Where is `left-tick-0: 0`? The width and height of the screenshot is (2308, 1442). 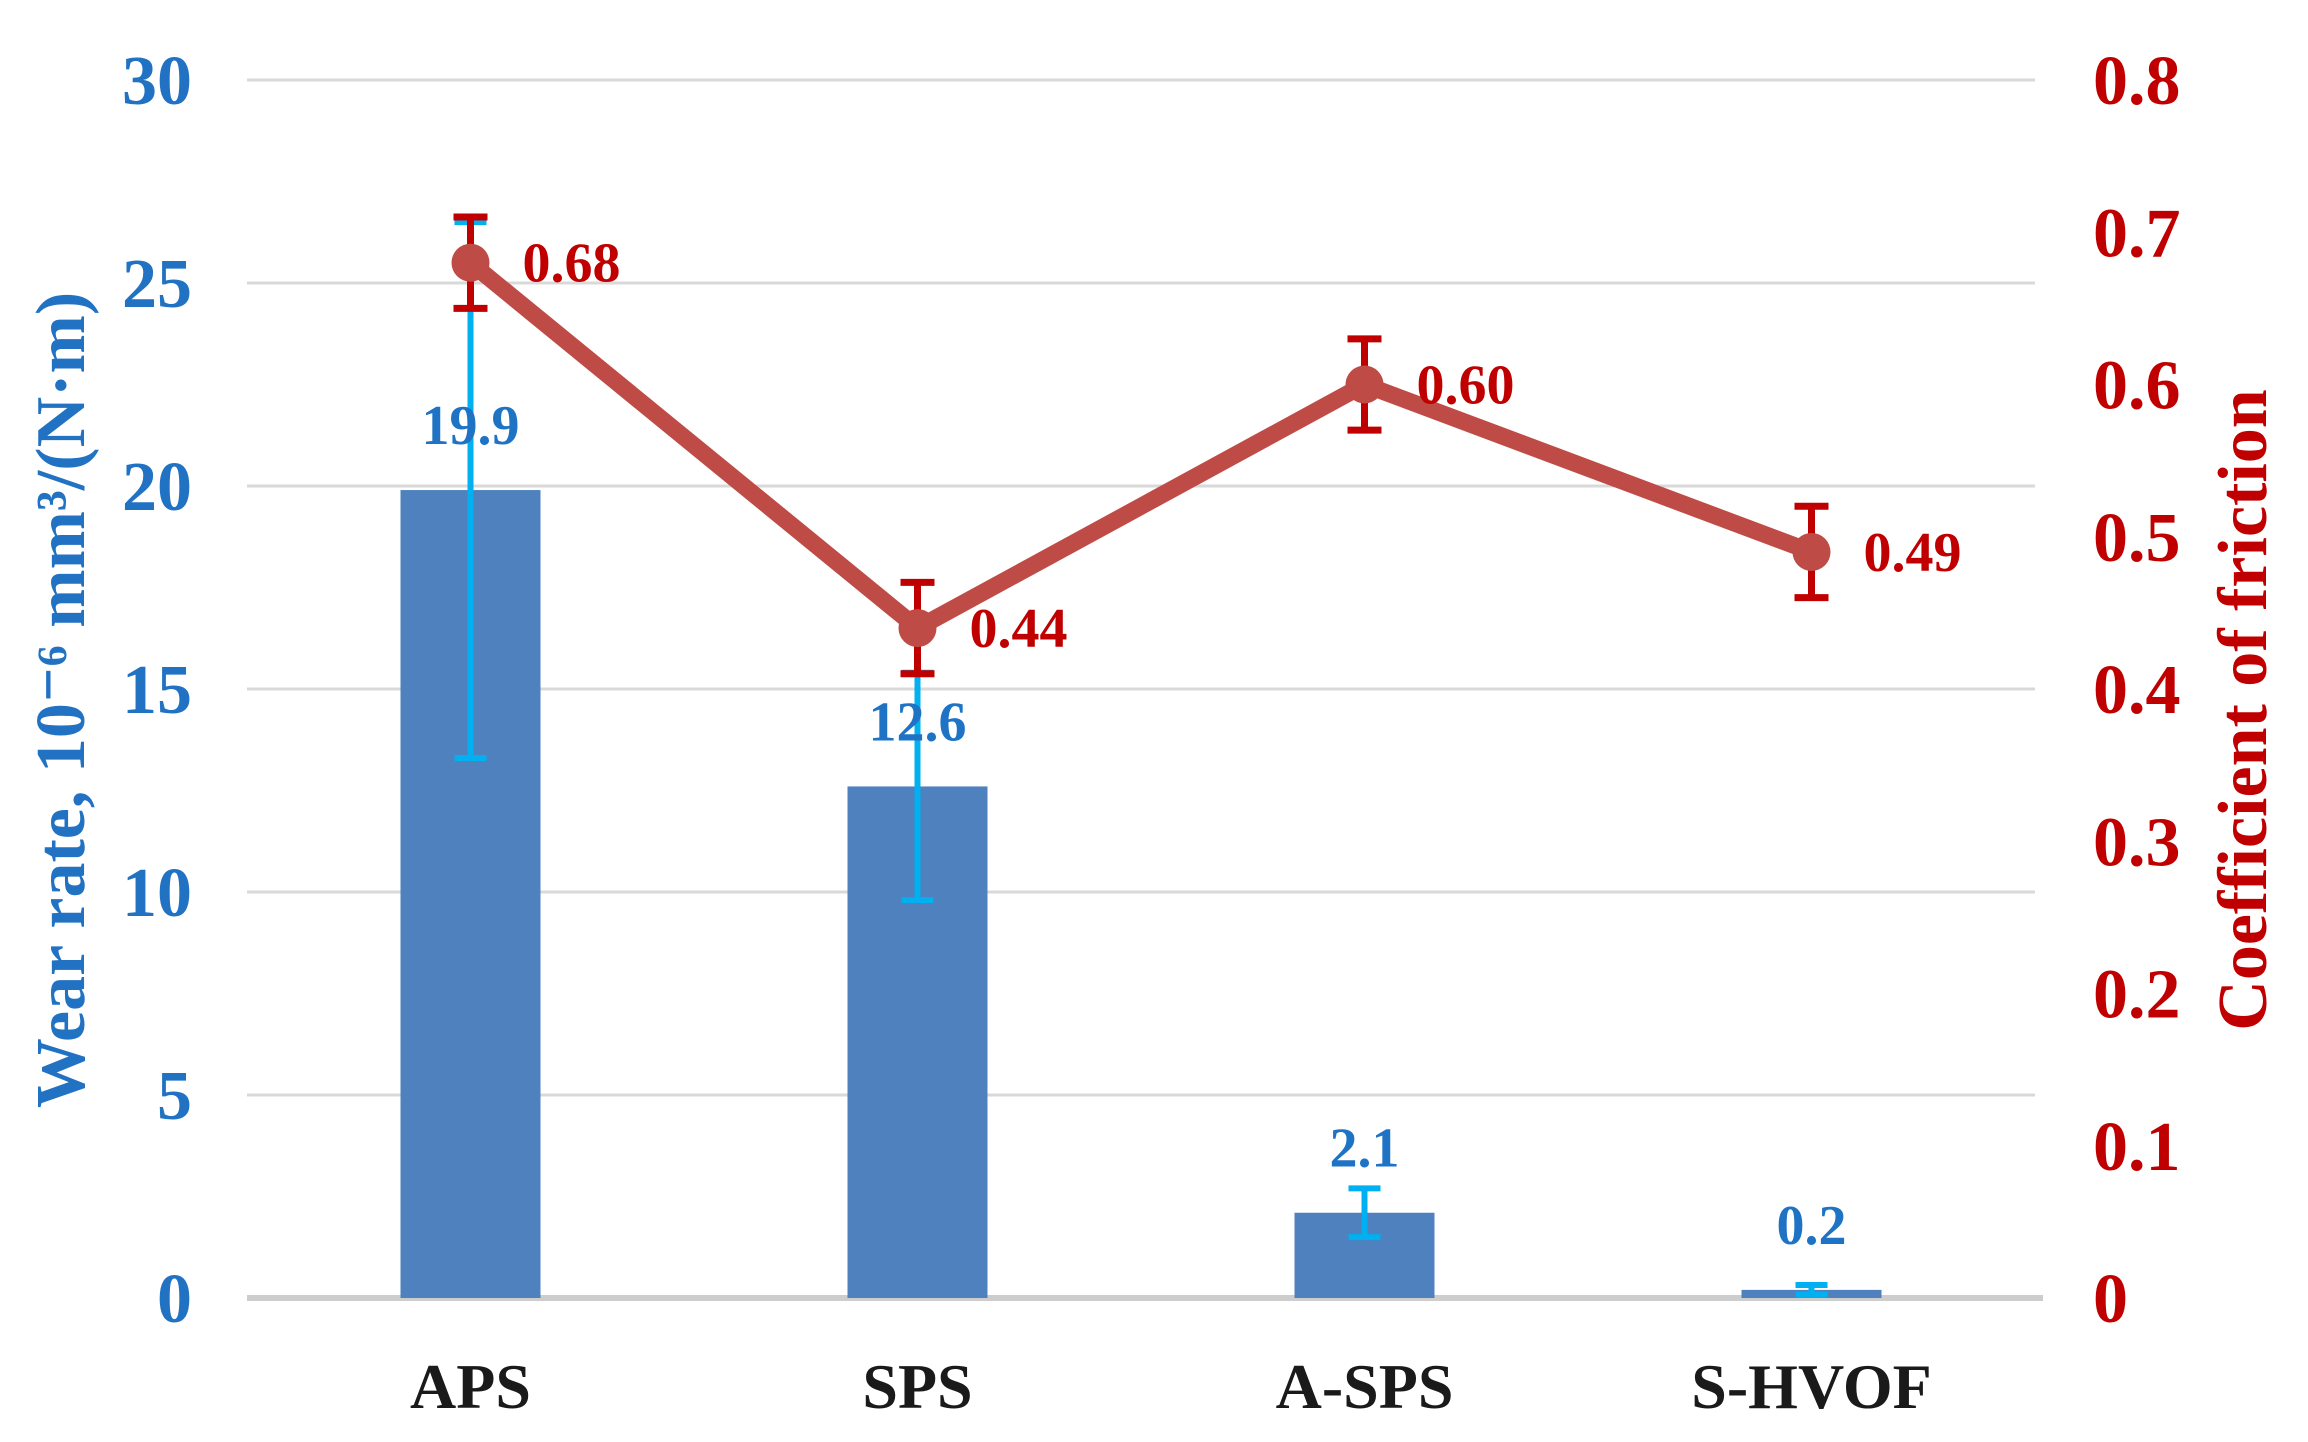
left-tick-0: 0 is located at coordinates (174, 1299).